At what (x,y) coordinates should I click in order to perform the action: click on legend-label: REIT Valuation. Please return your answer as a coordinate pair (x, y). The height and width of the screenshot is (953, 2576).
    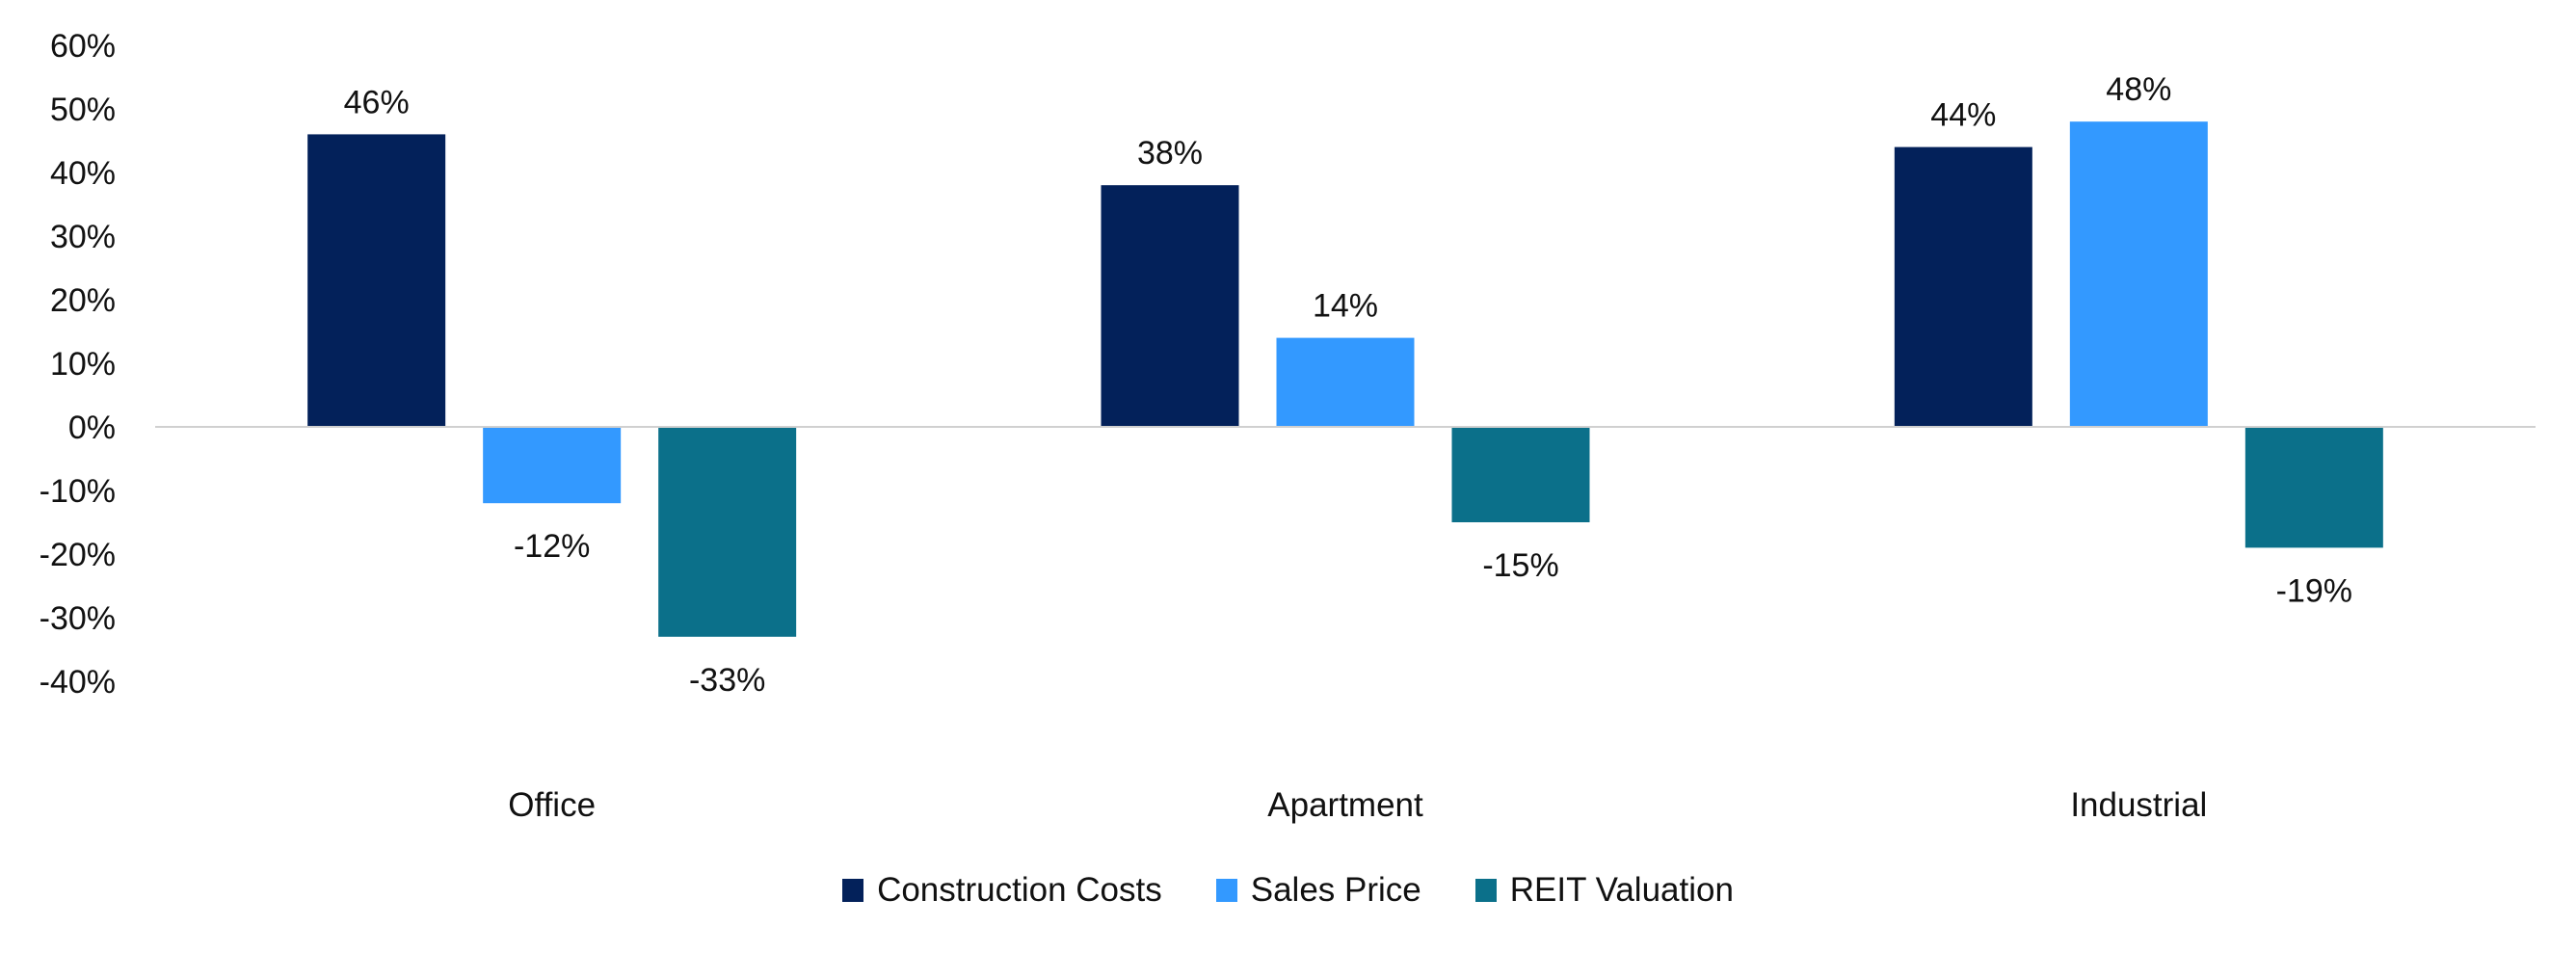
    Looking at the image, I should click on (1621, 890).